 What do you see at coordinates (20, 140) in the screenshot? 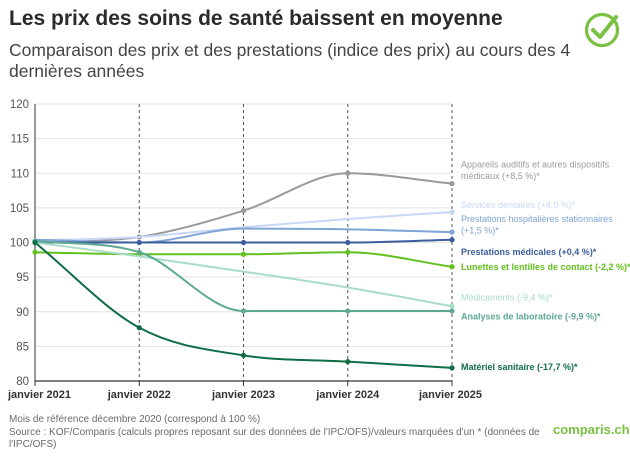
I see `y-tick-label: 115` at bounding box center [20, 140].